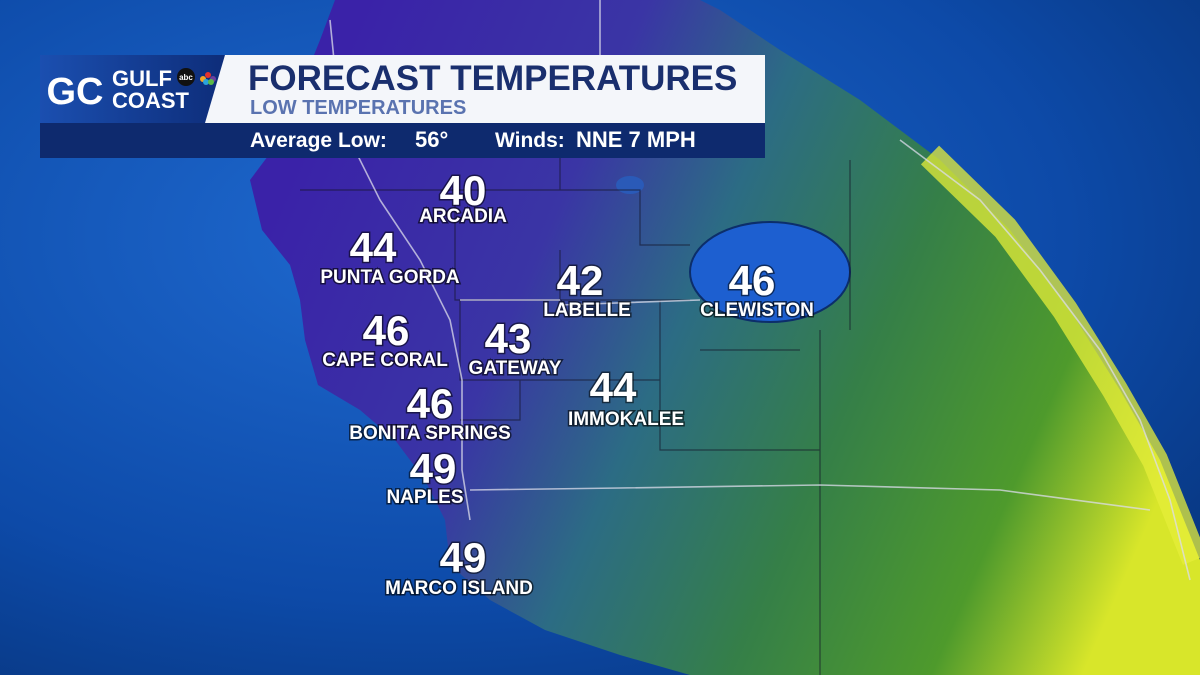 The height and width of the screenshot is (675, 1200). I want to click on city-name: MARCO ISLAND, so click(459, 588).